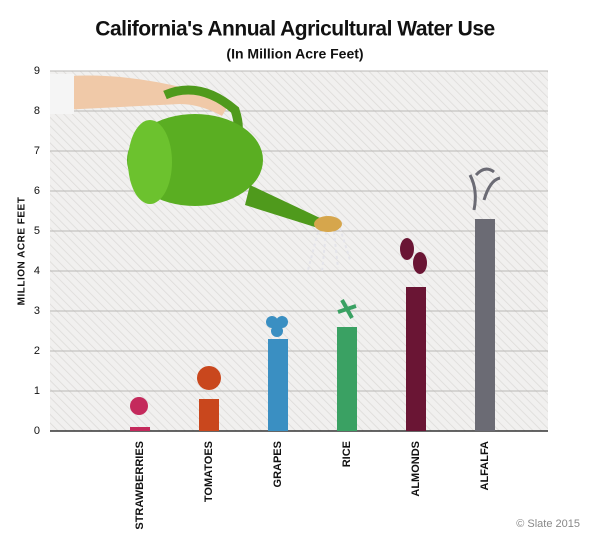 Image resolution: width=590 pixels, height=545 pixels. I want to click on x-tick-label: TOMATOES, so click(209, 471).